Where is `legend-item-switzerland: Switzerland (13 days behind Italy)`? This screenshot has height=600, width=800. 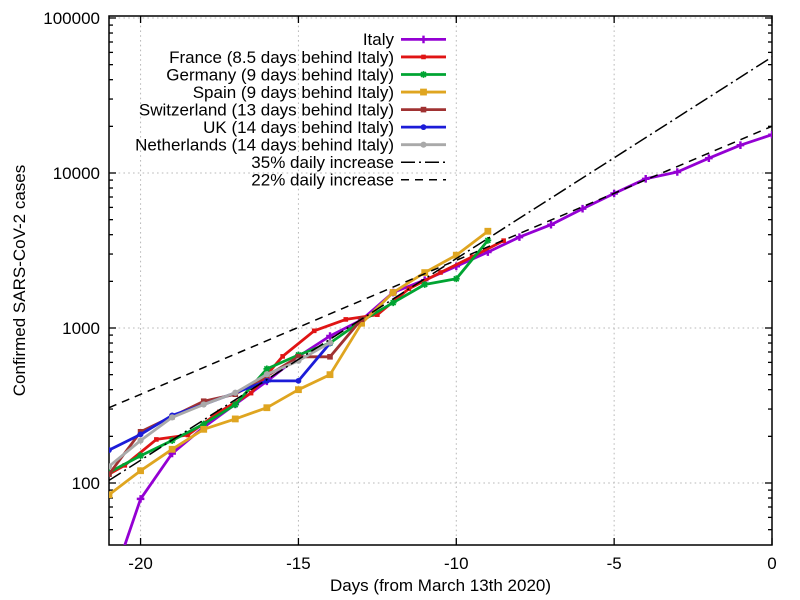
legend-item-switzerland: Switzerland (13 days behind Italy) is located at coordinates (292, 109).